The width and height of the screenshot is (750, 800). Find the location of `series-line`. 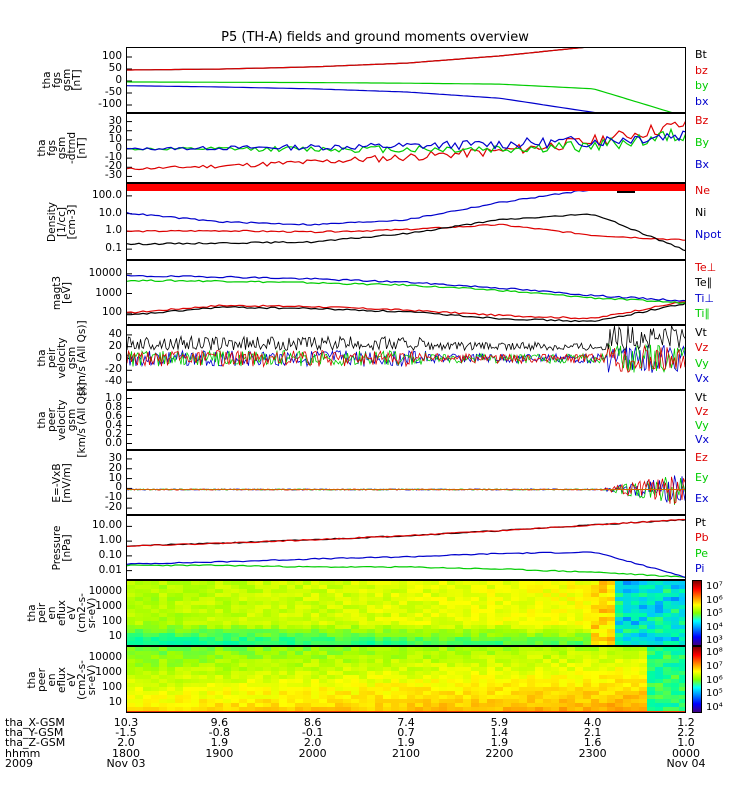

series-line is located at coordinates (400, 96).